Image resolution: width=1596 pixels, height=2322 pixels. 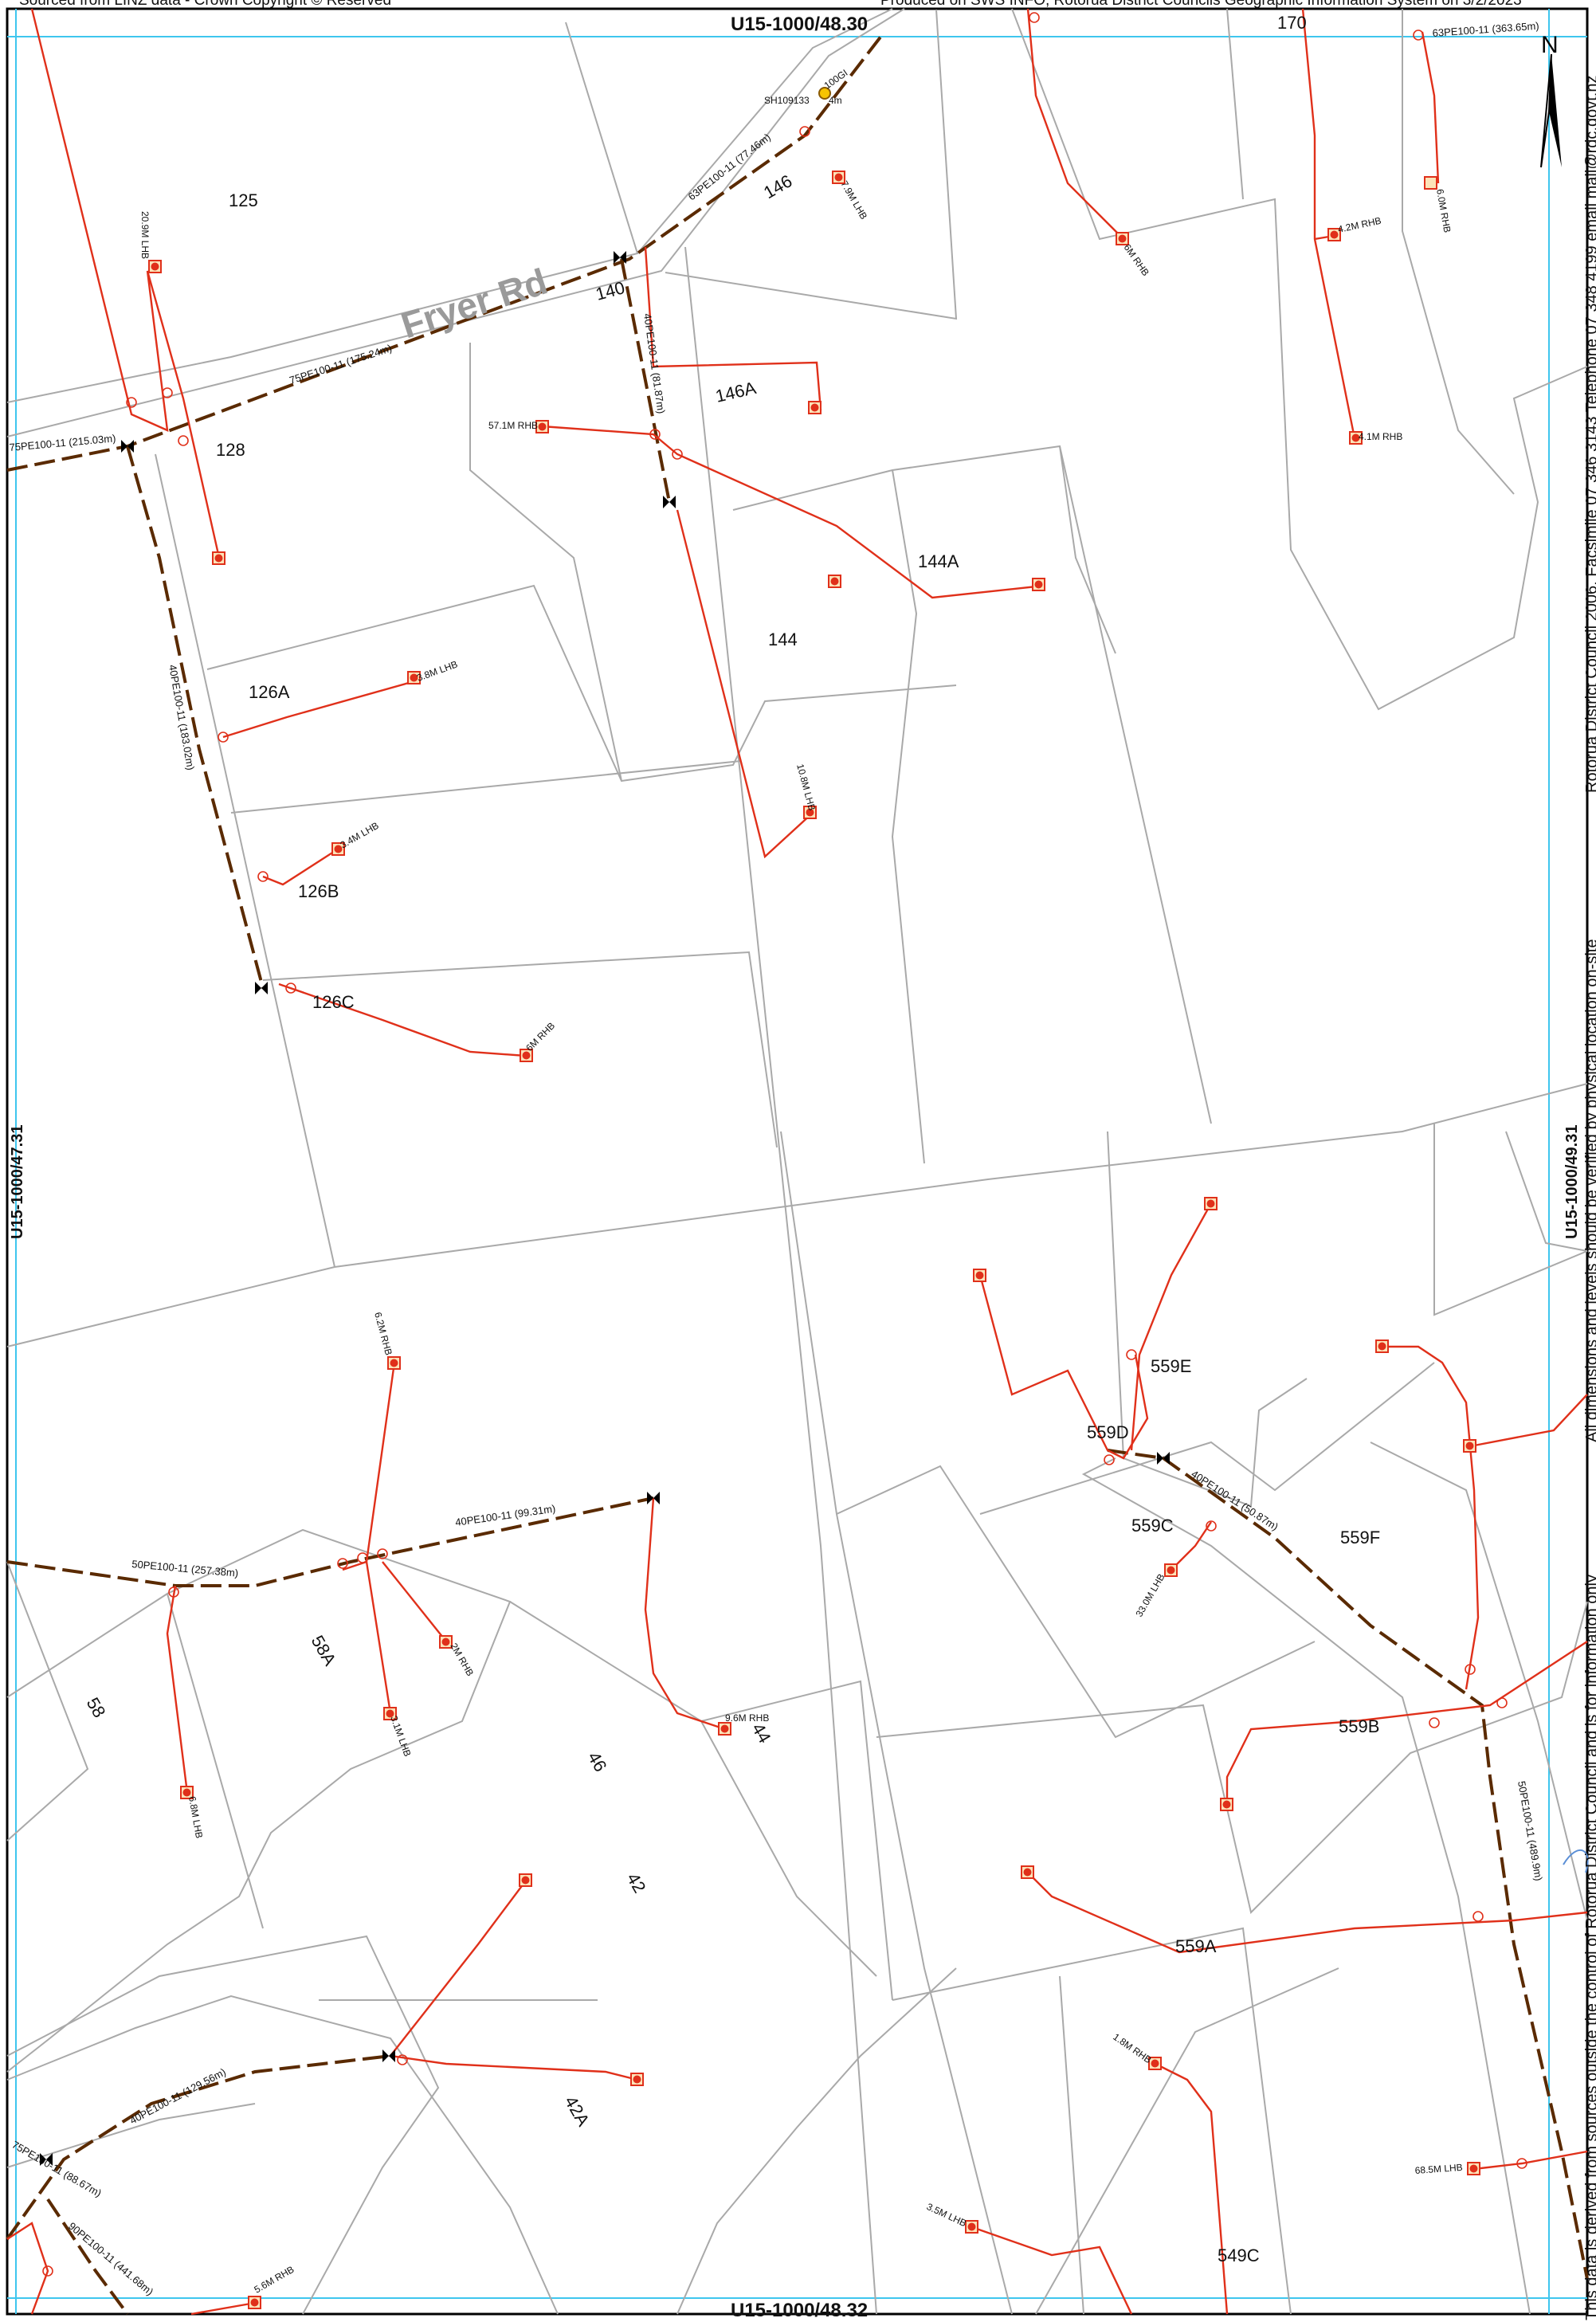 I want to click on parcel-label: 559D, so click(x=1108, y=1432).